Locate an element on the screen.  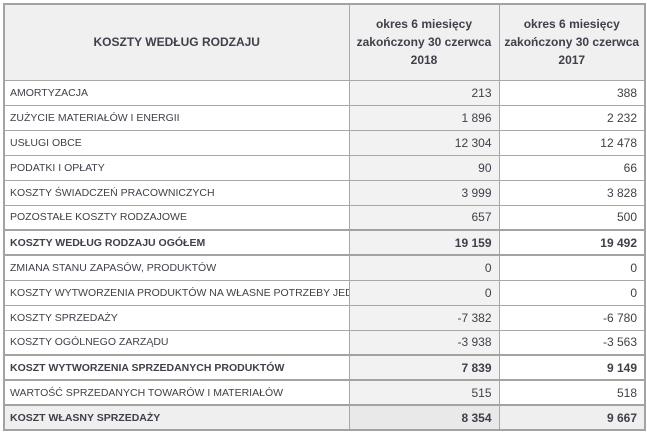
value-2017-cell: 19 492 is located at coordinates (572, 242).